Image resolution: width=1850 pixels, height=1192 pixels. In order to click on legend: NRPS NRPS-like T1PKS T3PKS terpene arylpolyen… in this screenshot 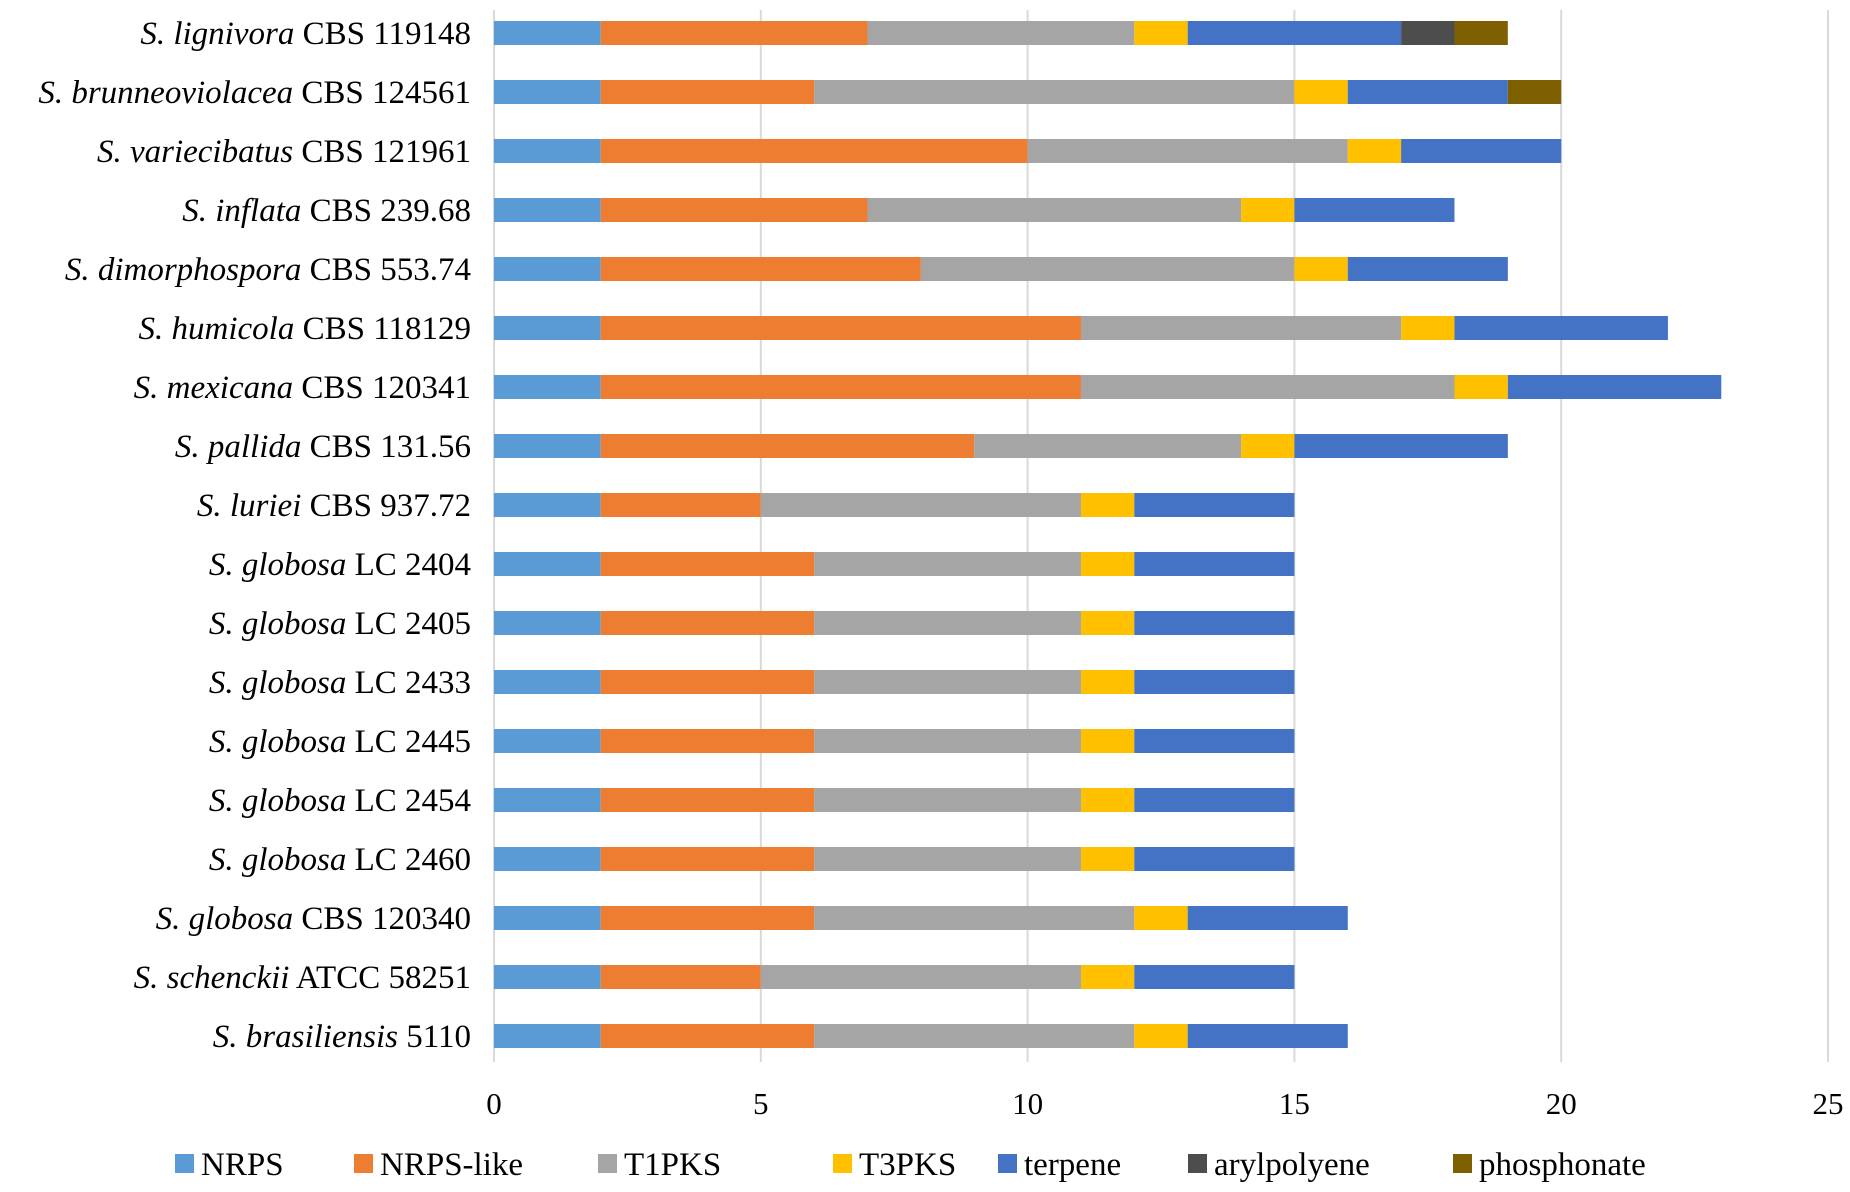, I will do `click(910, 1165)`.